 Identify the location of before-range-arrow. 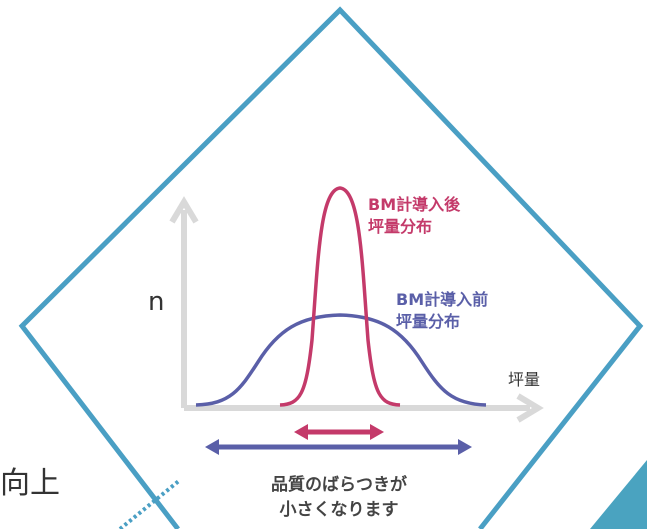
(338, 447).